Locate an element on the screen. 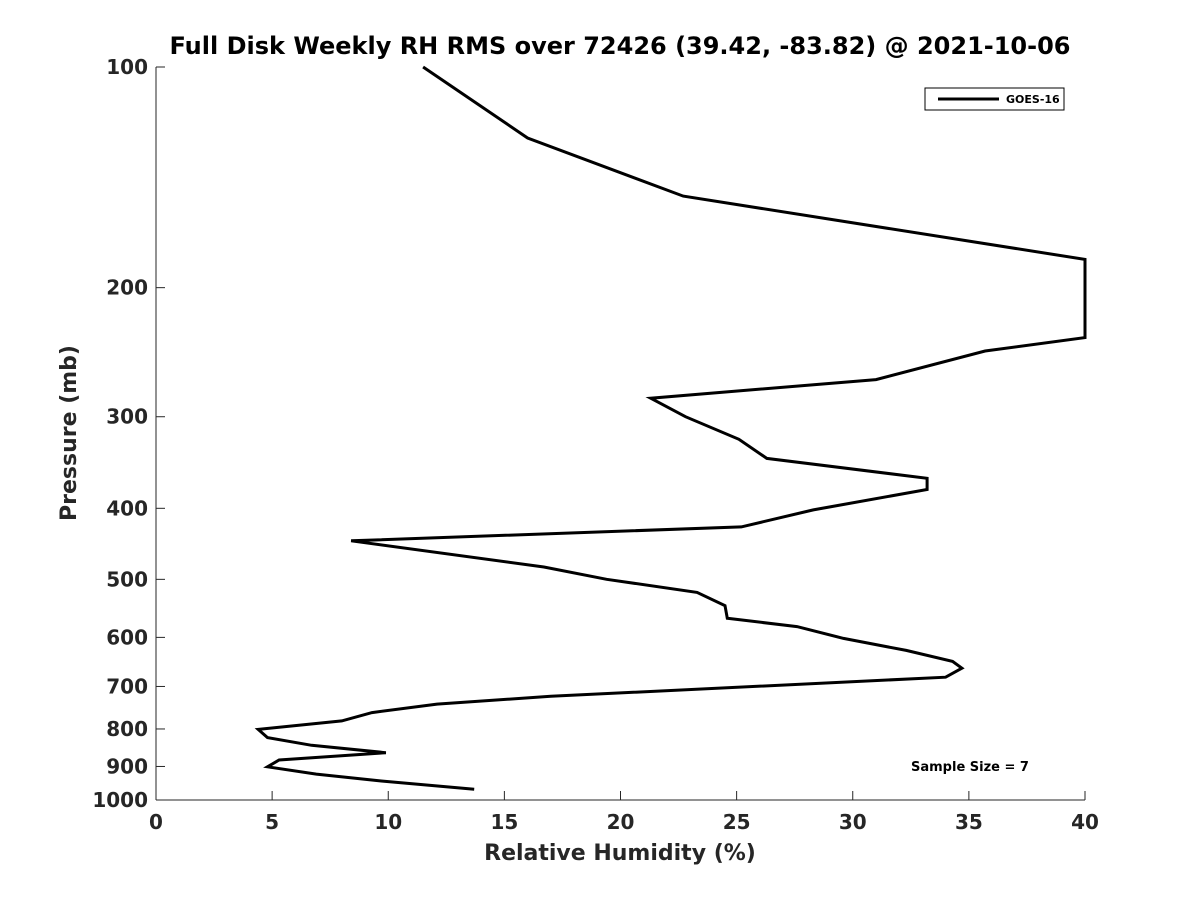 This screenshot has height=900, width=1200. x-tick-label: 40 is located at coordinates (1085, 822).